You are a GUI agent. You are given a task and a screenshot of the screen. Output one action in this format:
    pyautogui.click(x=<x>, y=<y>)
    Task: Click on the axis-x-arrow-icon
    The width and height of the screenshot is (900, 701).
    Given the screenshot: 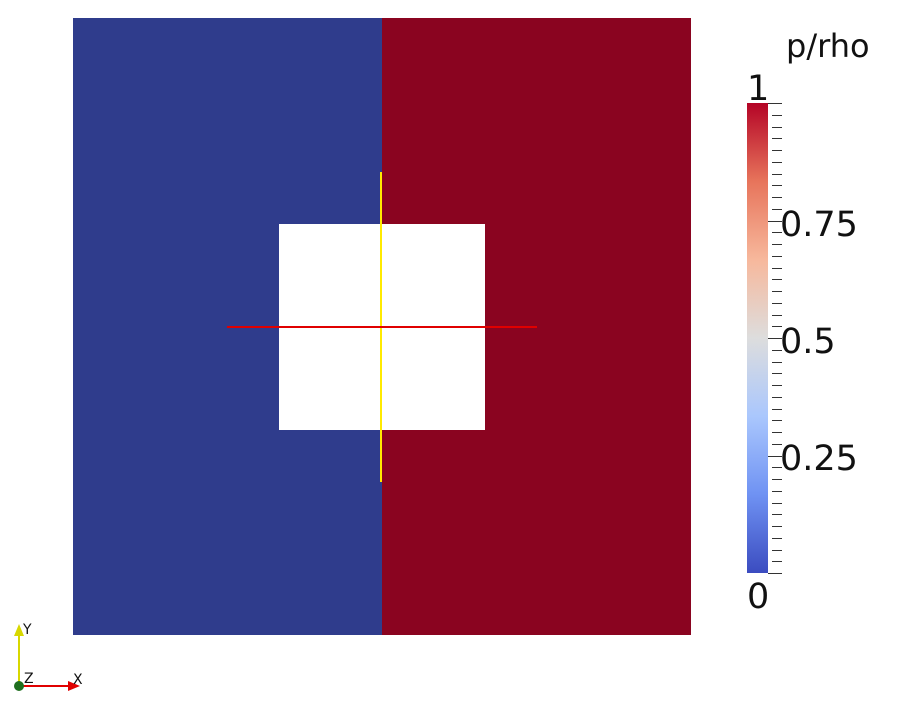 What is the action you would take?
    pyautogui.click(x=74, y=686)
    